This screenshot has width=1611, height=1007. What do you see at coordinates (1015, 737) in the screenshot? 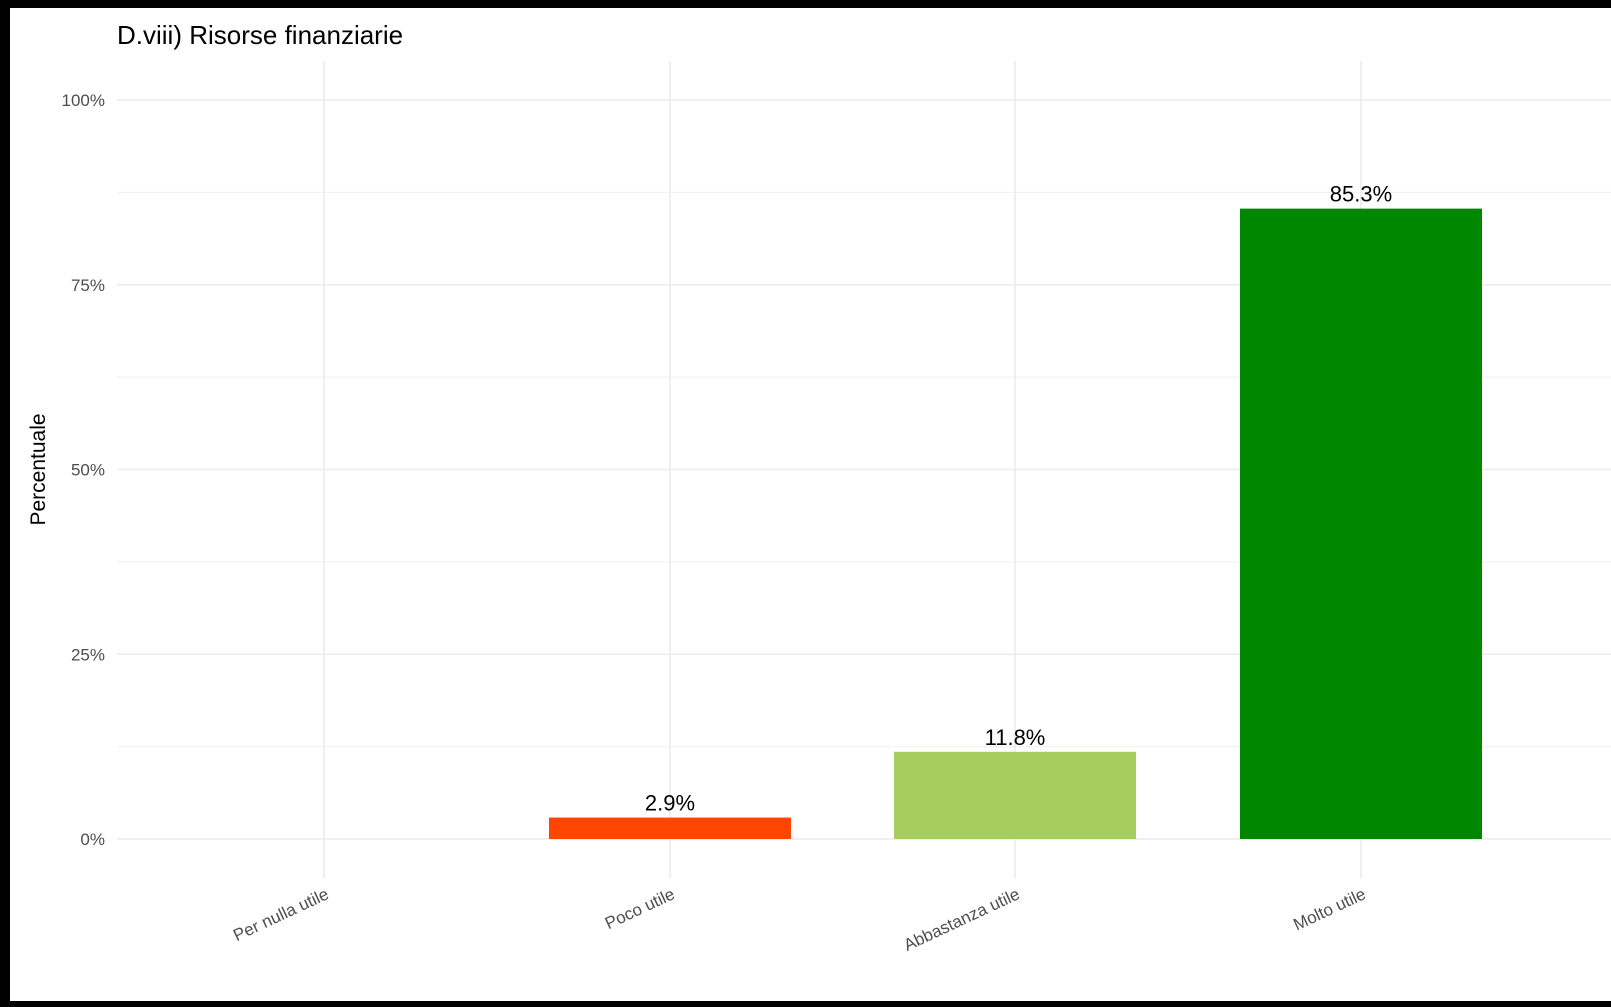
I see `data-label: 11.8%` at bounding box center [1015, 737].